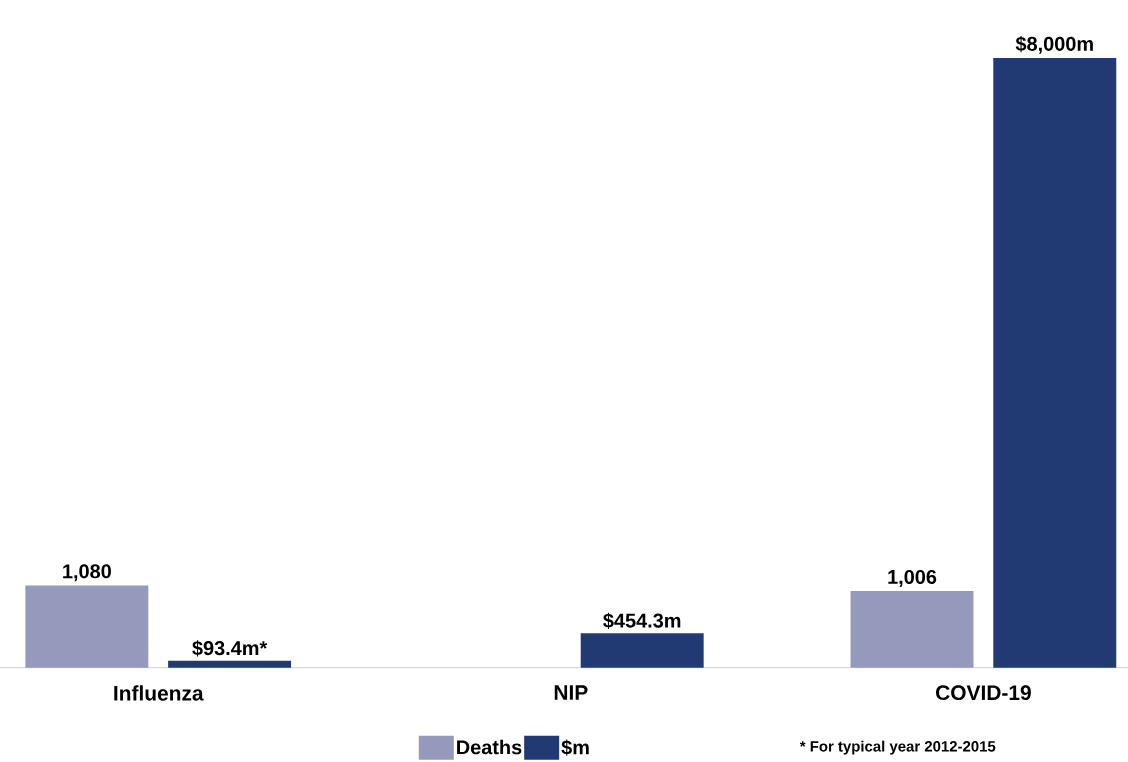 The image size is (1128, 762). What do you see at coordinates (1054, 45) in the screenshot?
I see `data-label: $8,000m` at bounding box center [1054, 45].